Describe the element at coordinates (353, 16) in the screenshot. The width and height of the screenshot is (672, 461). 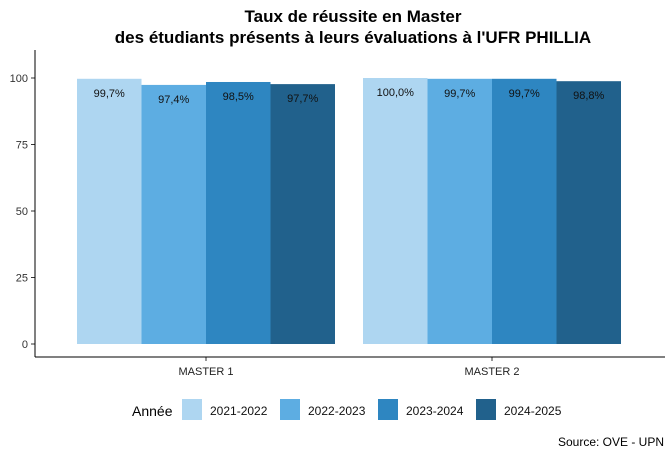
I see `chart-title-line-1: Taux de réussite en Master` at that location.